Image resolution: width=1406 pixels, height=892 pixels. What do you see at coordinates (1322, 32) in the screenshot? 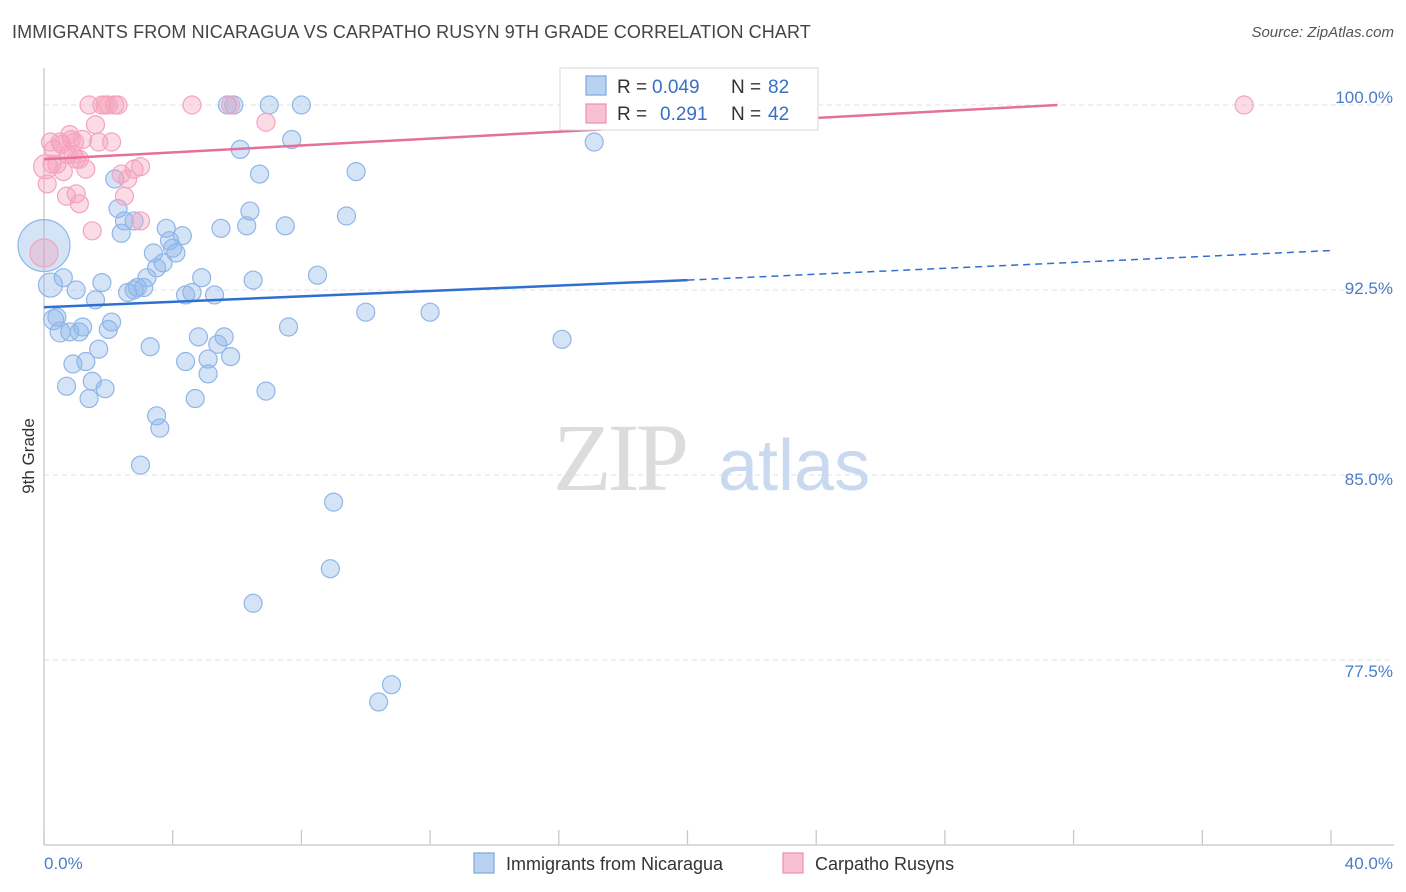
I see `chart-source: Source: ZipAtlas.com` at bounding box center [1322, 32].